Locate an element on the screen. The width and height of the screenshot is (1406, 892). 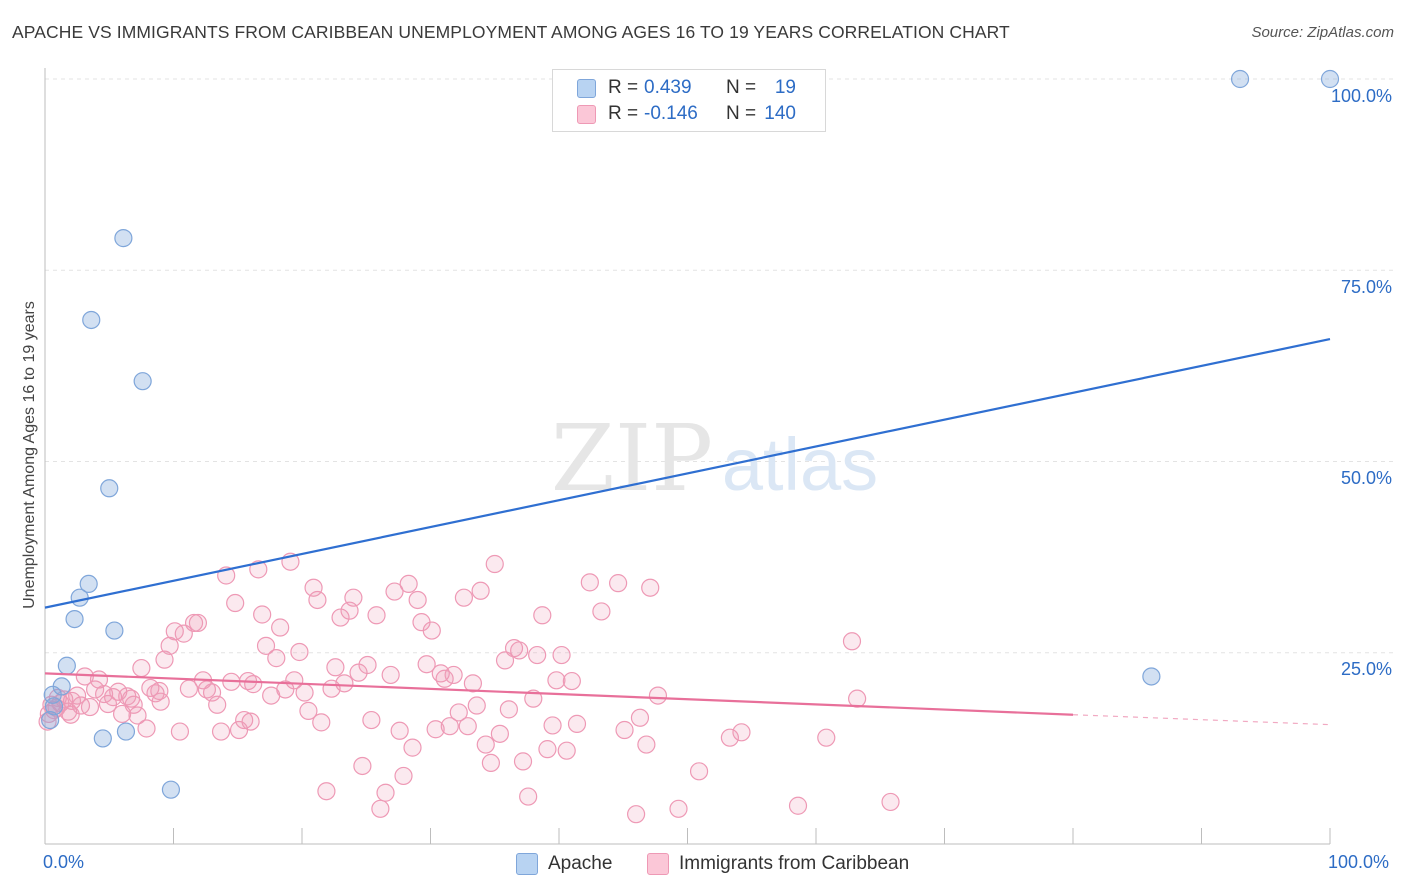
caribbean-trend-line is located at coordinates (559, 694).